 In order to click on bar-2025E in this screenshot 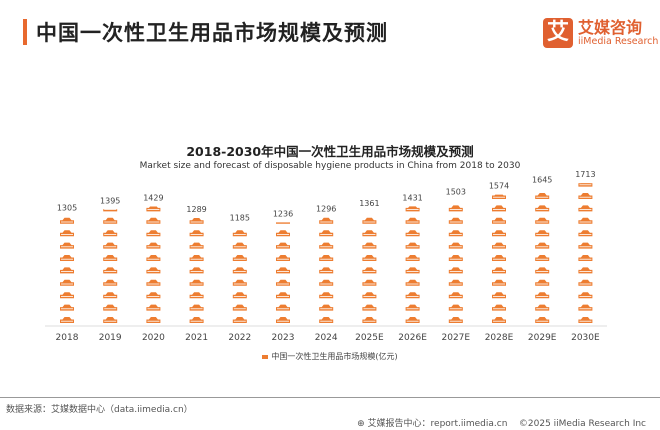, I will do `click(369, 270)`.